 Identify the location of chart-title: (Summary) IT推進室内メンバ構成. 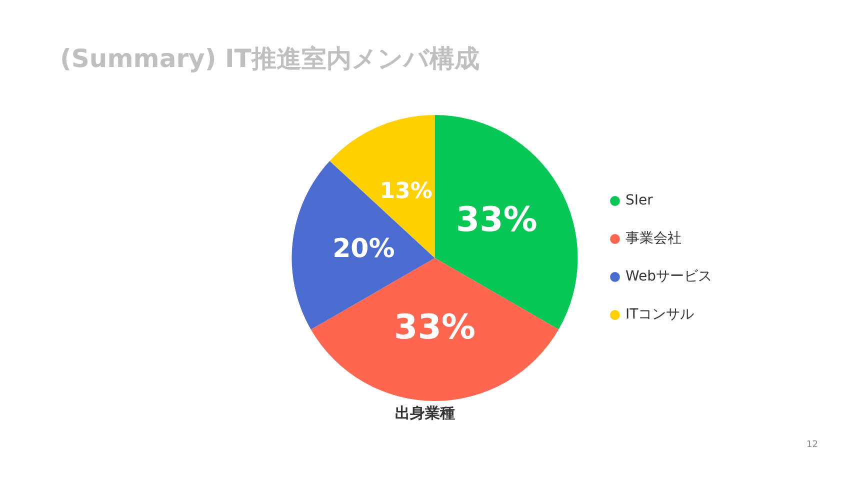
(270, 59).